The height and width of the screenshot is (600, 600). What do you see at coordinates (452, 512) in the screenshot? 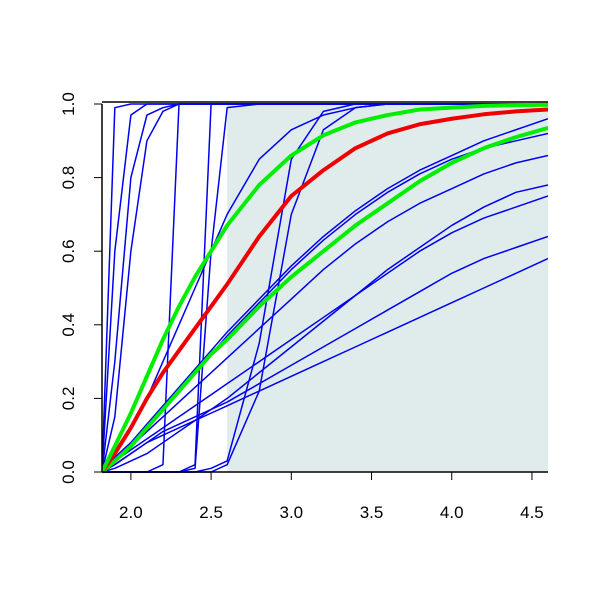
I see `x-tick-label: 4.0` at bounding box center [452, 512].